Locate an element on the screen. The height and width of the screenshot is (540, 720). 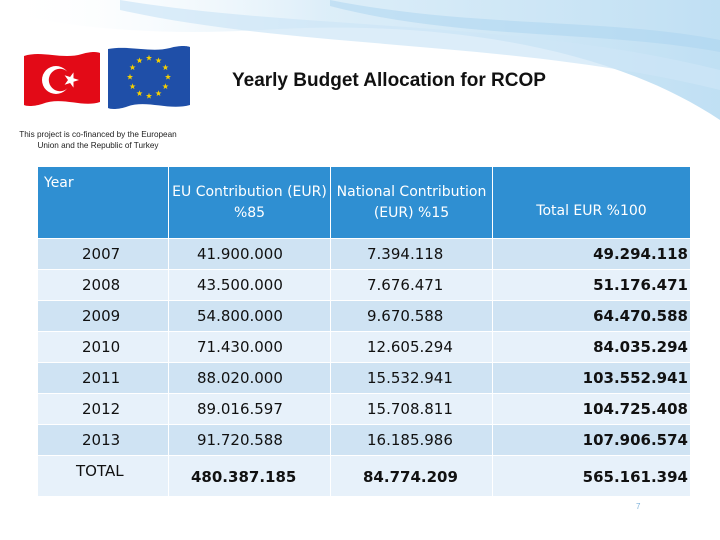
cell-eu: 91.720.588 is located at coordinates (250, 440).